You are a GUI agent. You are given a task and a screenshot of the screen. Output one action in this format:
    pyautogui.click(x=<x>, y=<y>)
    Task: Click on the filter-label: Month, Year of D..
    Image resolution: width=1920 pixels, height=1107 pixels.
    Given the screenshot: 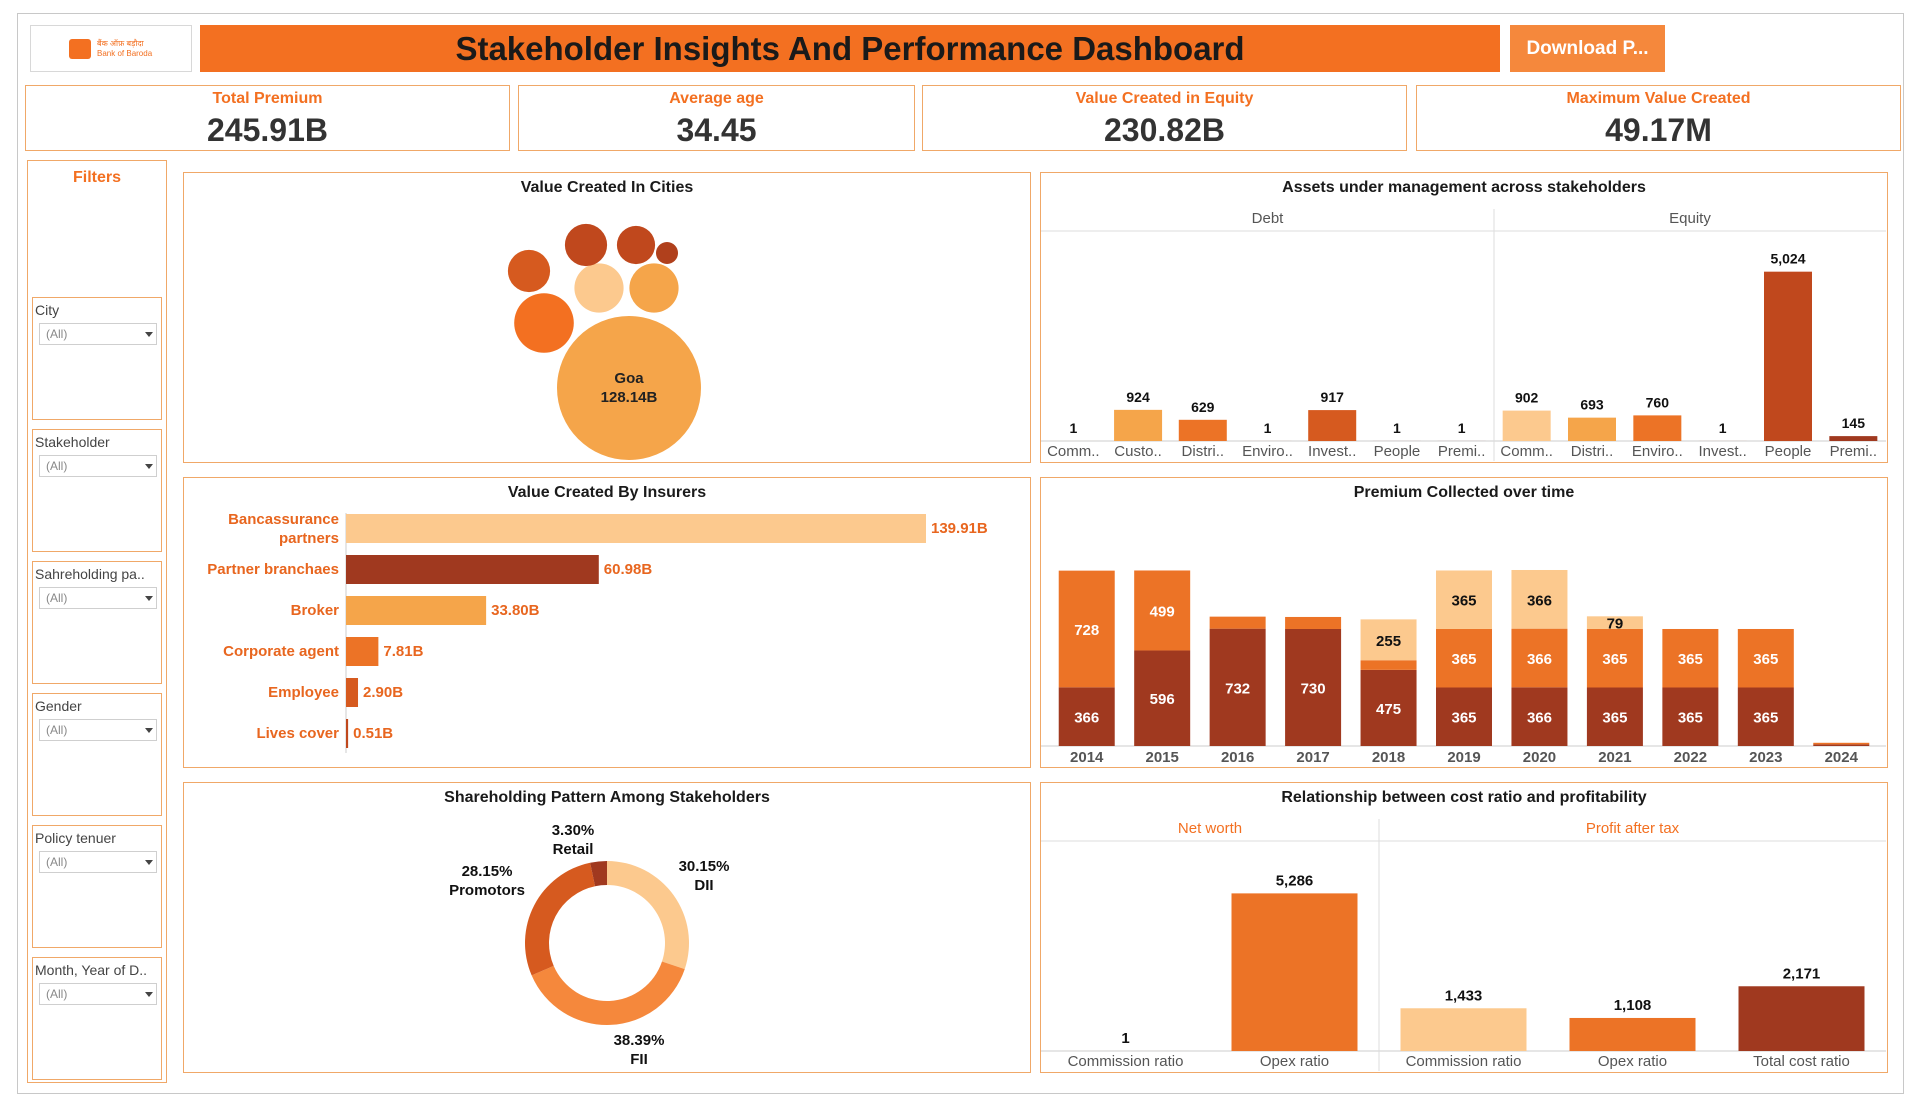 What is the action you would take?
    pyautogui.click(x=91, y=970)
    